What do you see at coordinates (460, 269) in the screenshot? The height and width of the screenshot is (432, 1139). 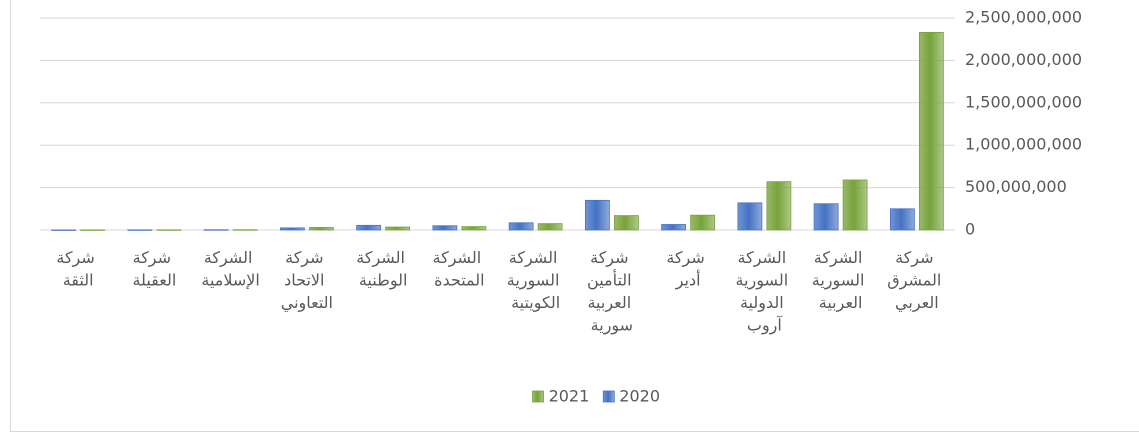 I see `x-tick-label: الشركة المتحدة` at bounding box center [460, 269].